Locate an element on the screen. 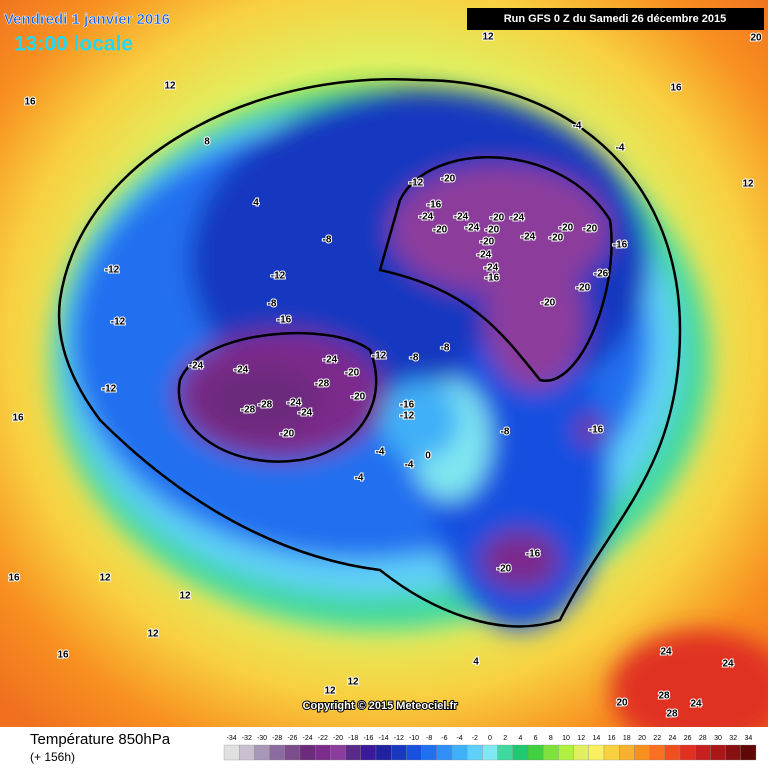 This screenshot has height=768, width=768. footer-lead: (+ 156h) is located at coordinates (52, 757).